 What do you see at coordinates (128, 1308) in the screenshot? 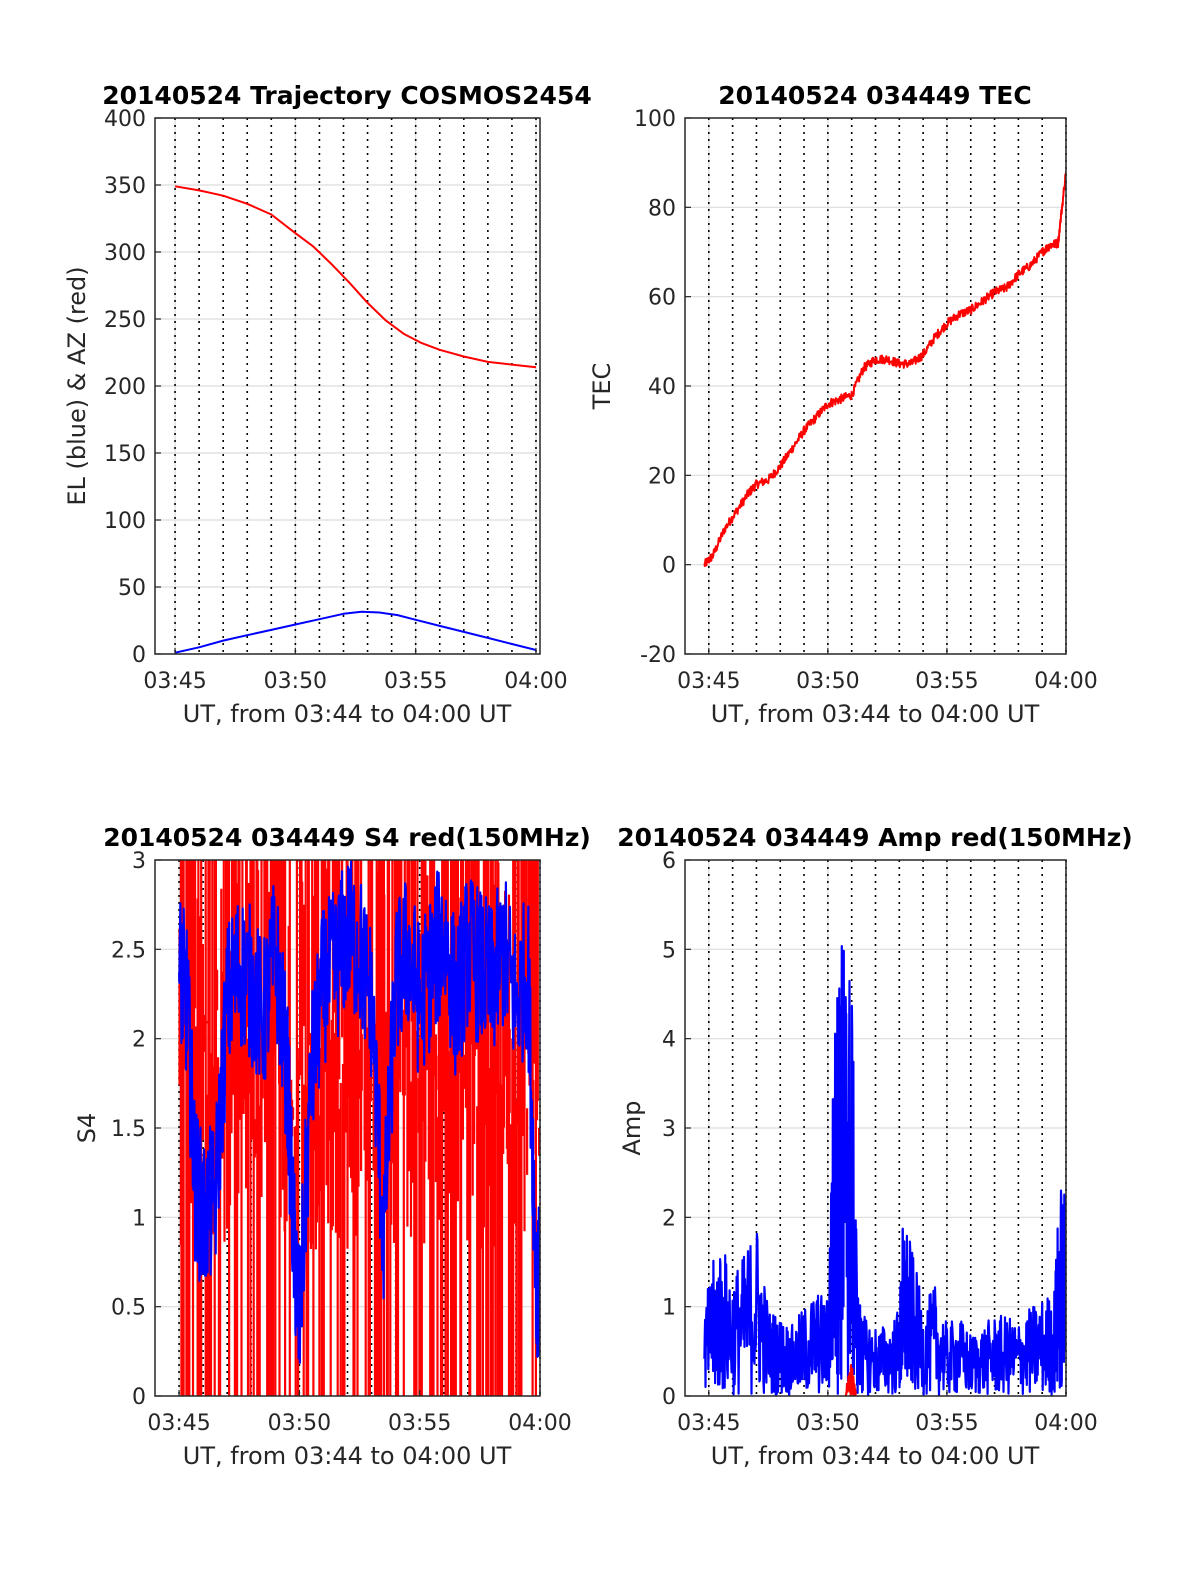
I see `y-tick-label: 0.5` at bounding box center [128, 1308].